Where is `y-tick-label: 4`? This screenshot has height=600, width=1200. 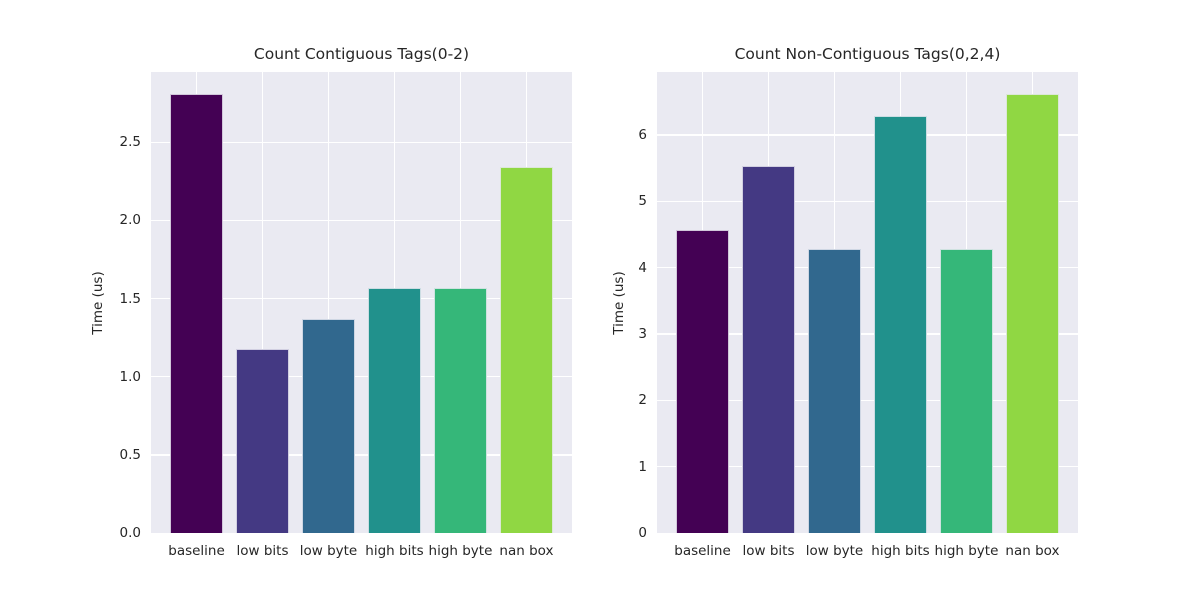
y-tick-label: 4 is located at coordinates (642, 267).